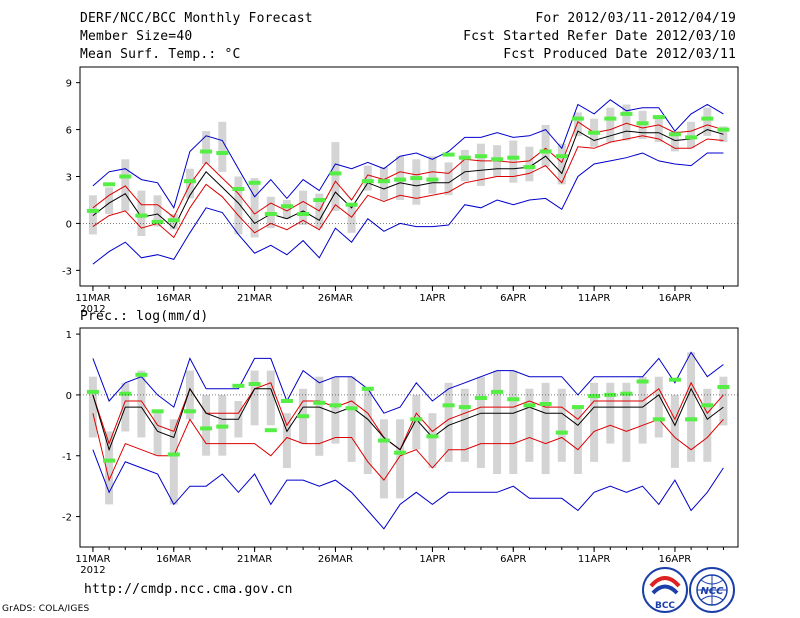 The width and height of the screenshot is (800, 618). What do you see at coordinates (67, 457) in the screenshot?
I see `prec-y-tick-label: -1` at bounding box center [67, 457].